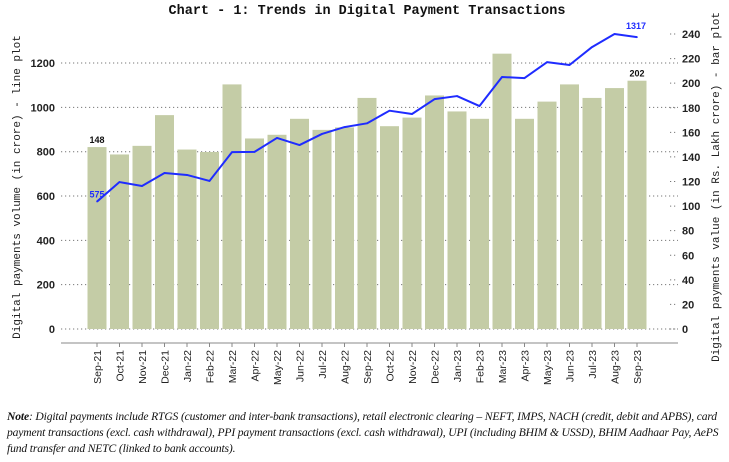 The image size is (729, 462). I want to click on bar-label-last: 202, so click(636, 74).